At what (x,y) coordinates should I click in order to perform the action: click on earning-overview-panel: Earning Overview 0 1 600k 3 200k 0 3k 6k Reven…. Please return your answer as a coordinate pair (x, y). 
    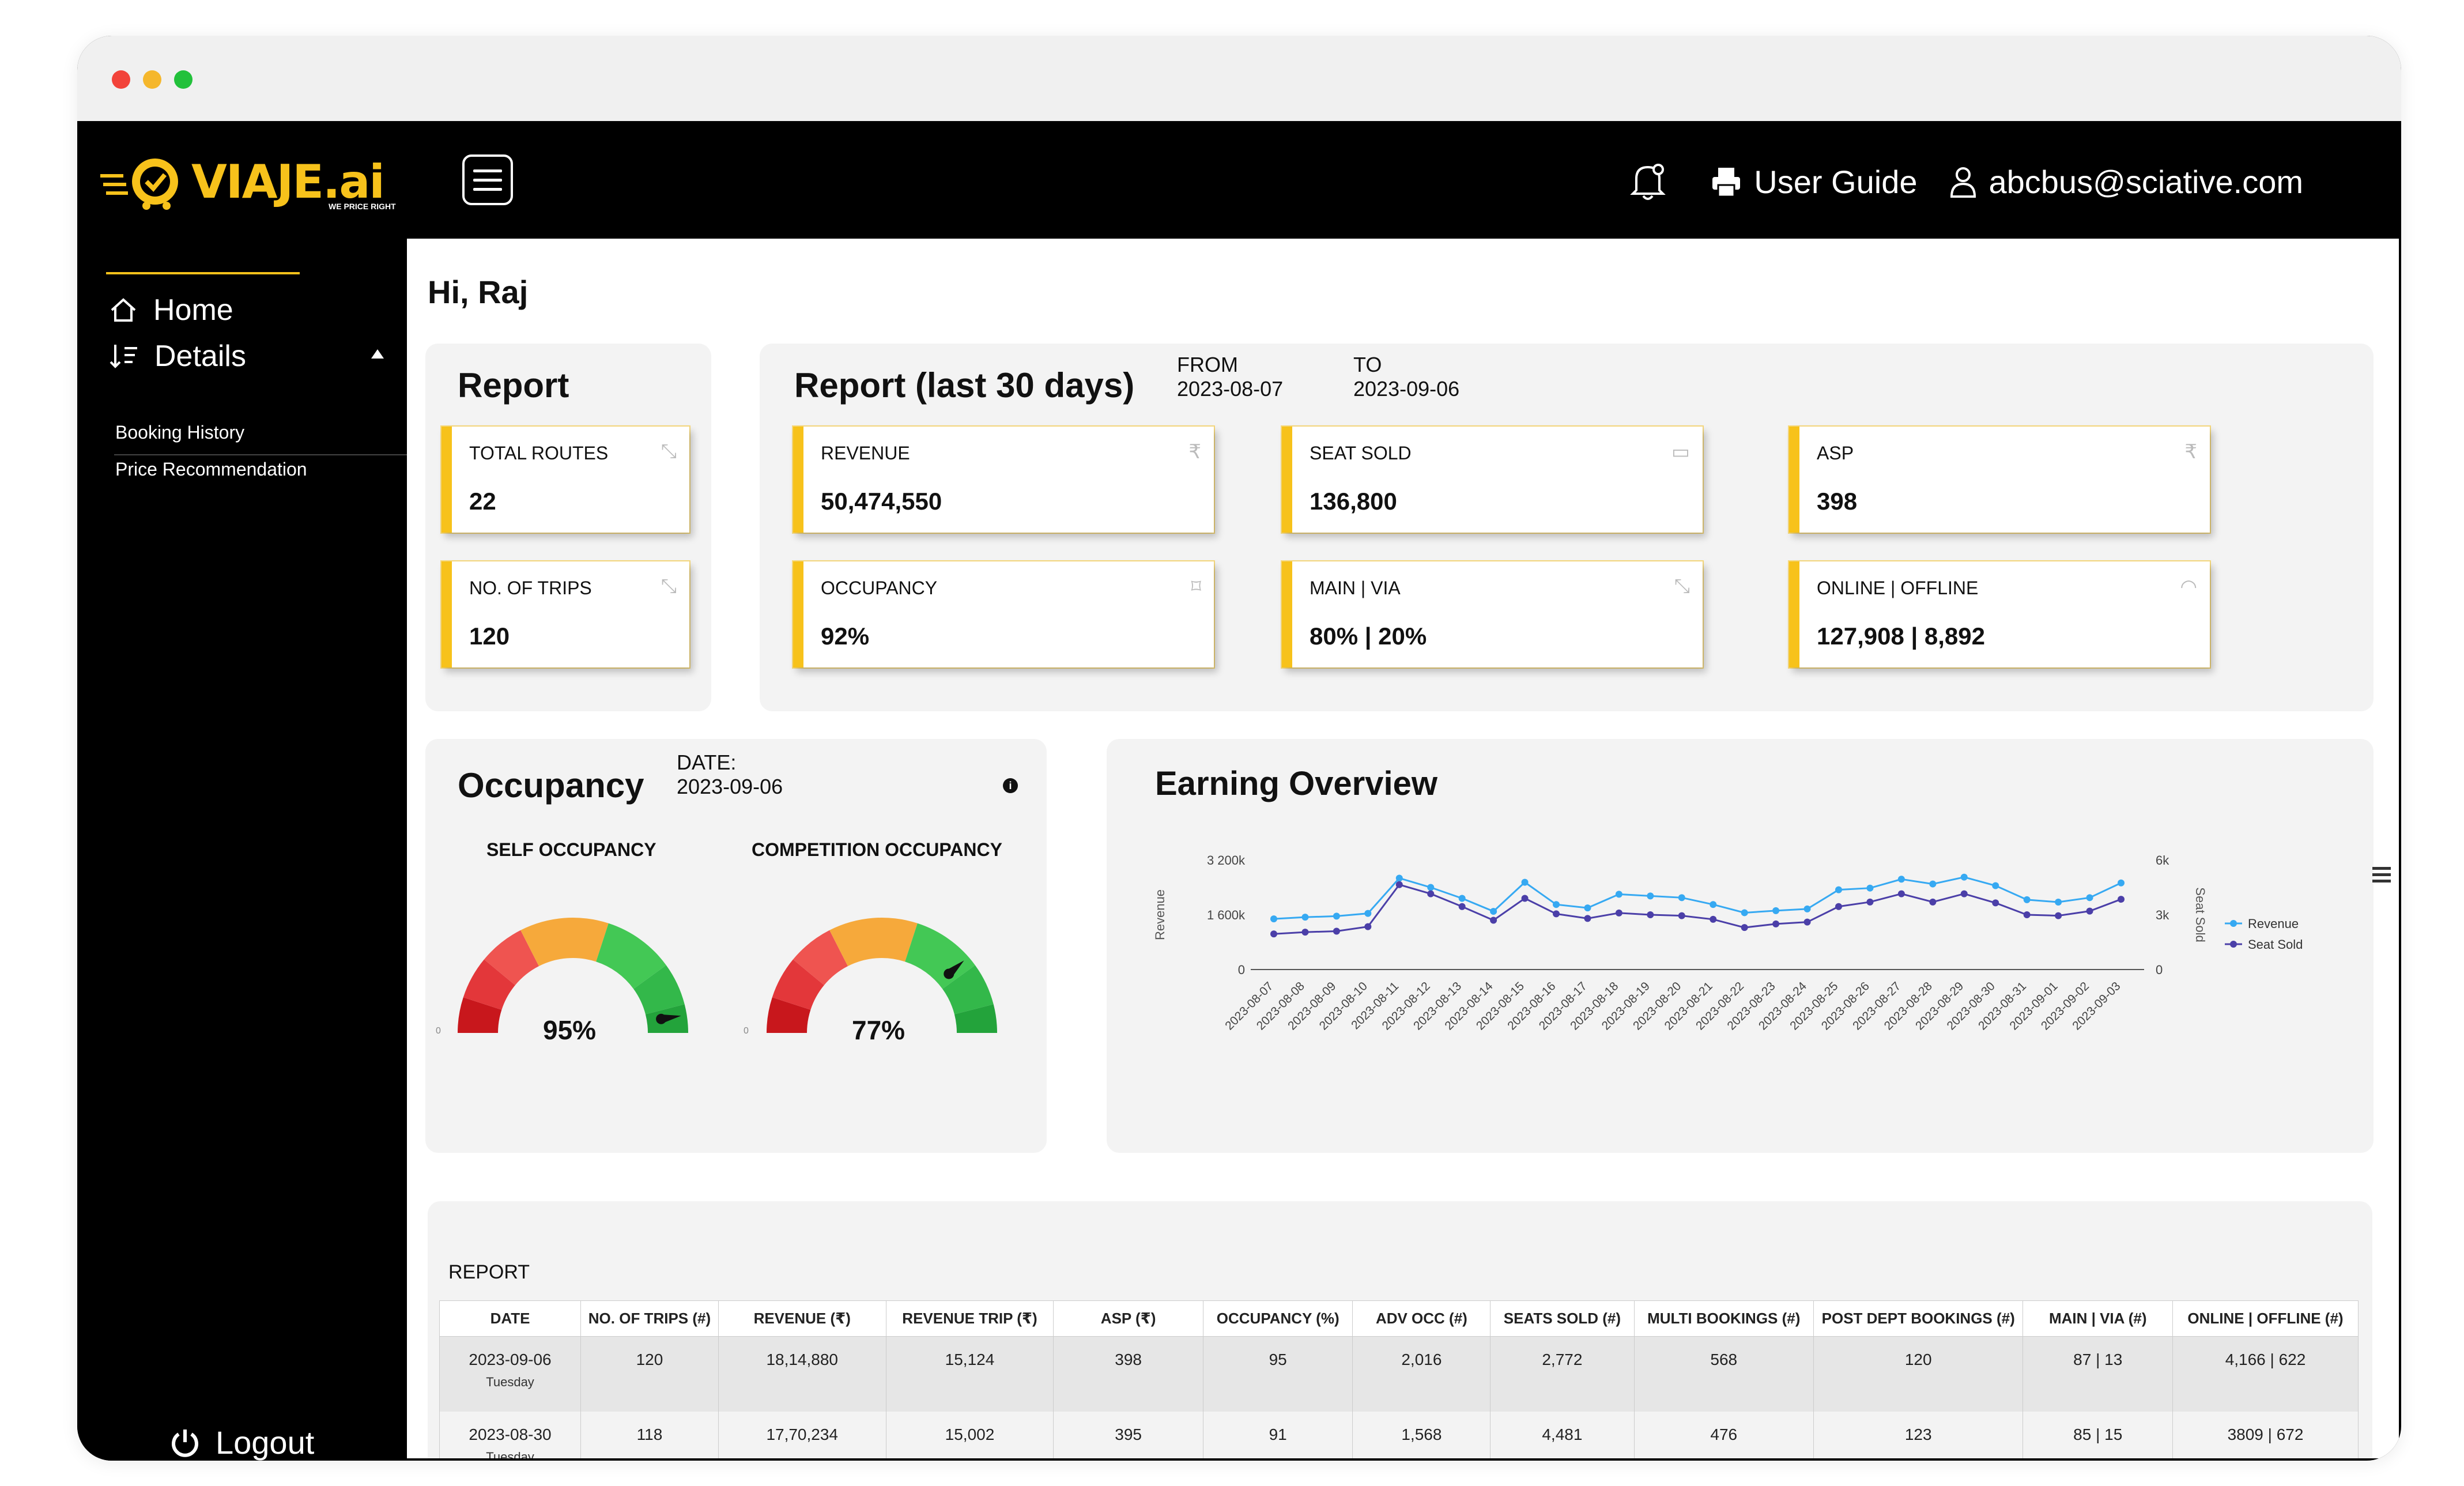
    Looking at the image, I should click on (1749, 946).